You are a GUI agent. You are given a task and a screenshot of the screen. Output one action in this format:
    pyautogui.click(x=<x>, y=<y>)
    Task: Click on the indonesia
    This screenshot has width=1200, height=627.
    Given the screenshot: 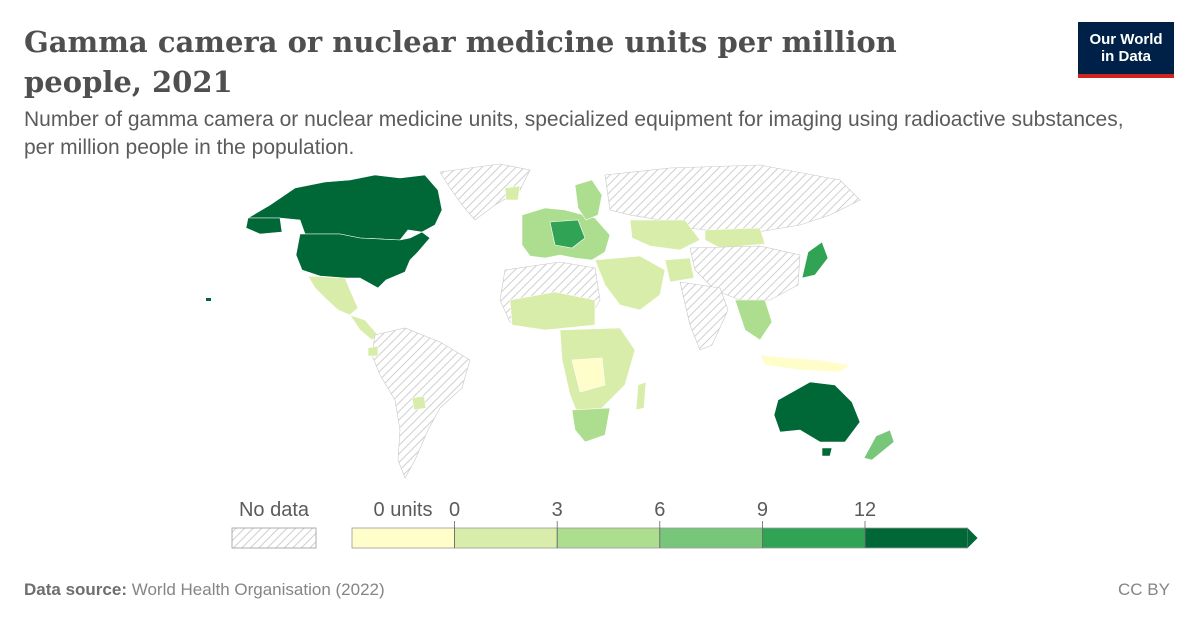 What is the action you would take?
    pyautogui.click(x=805, y=363)
    